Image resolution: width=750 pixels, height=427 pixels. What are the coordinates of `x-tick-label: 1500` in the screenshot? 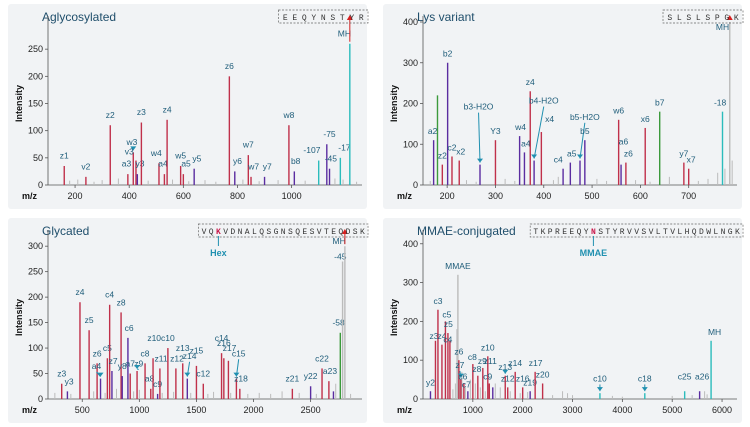 It's located at (196, 410).